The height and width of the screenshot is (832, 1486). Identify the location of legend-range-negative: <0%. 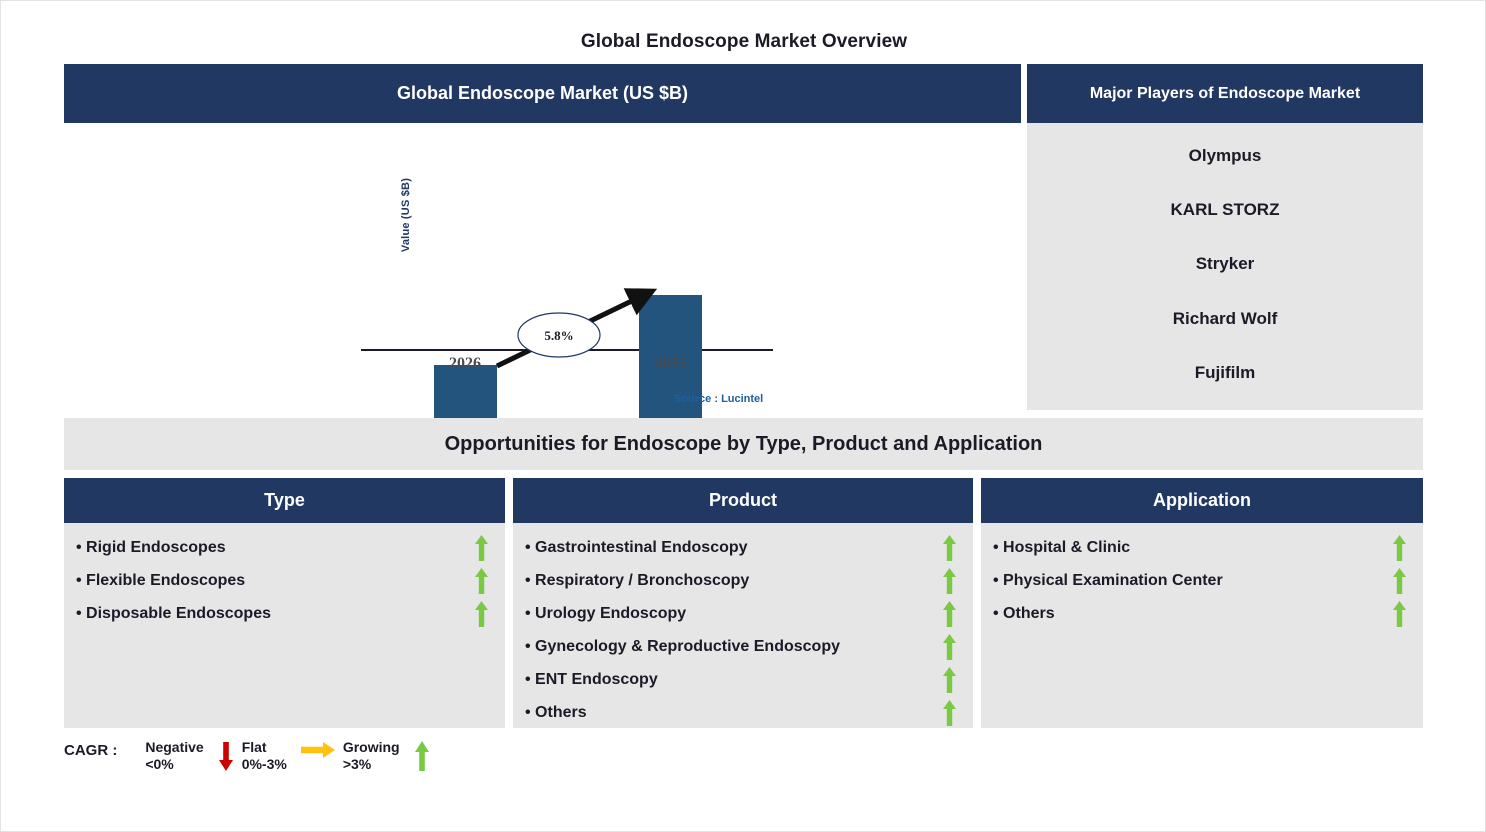
(159, 764).